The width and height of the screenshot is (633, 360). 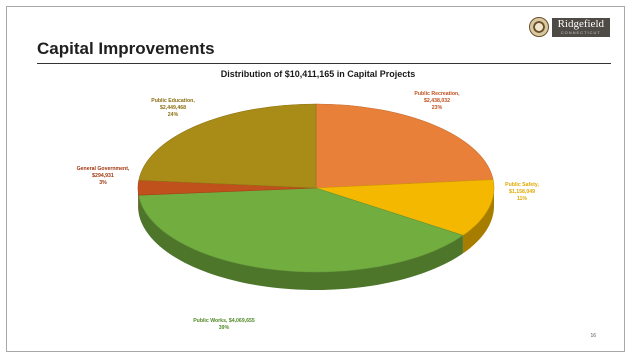 What do you see at coordinates (324, 63) in the screenshot?
I see `title-rule` at bounding box center [324, 63].